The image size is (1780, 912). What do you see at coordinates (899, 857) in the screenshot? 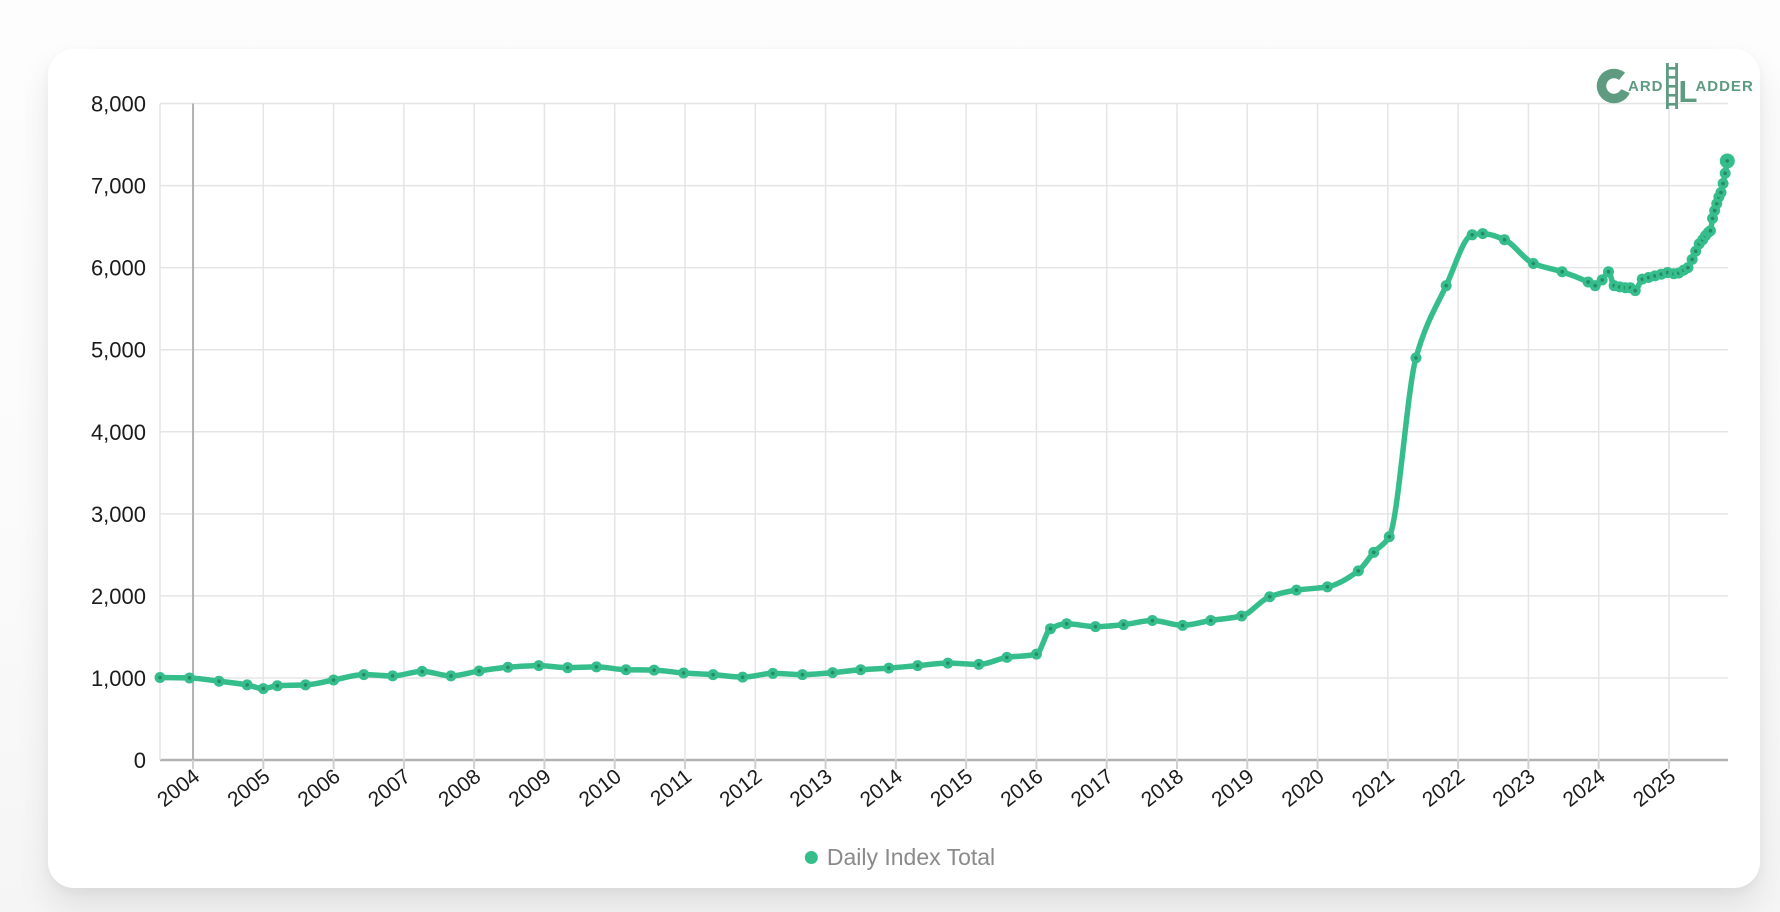
I see `legend: Daily Index Total` at bounding box center [899, 857].